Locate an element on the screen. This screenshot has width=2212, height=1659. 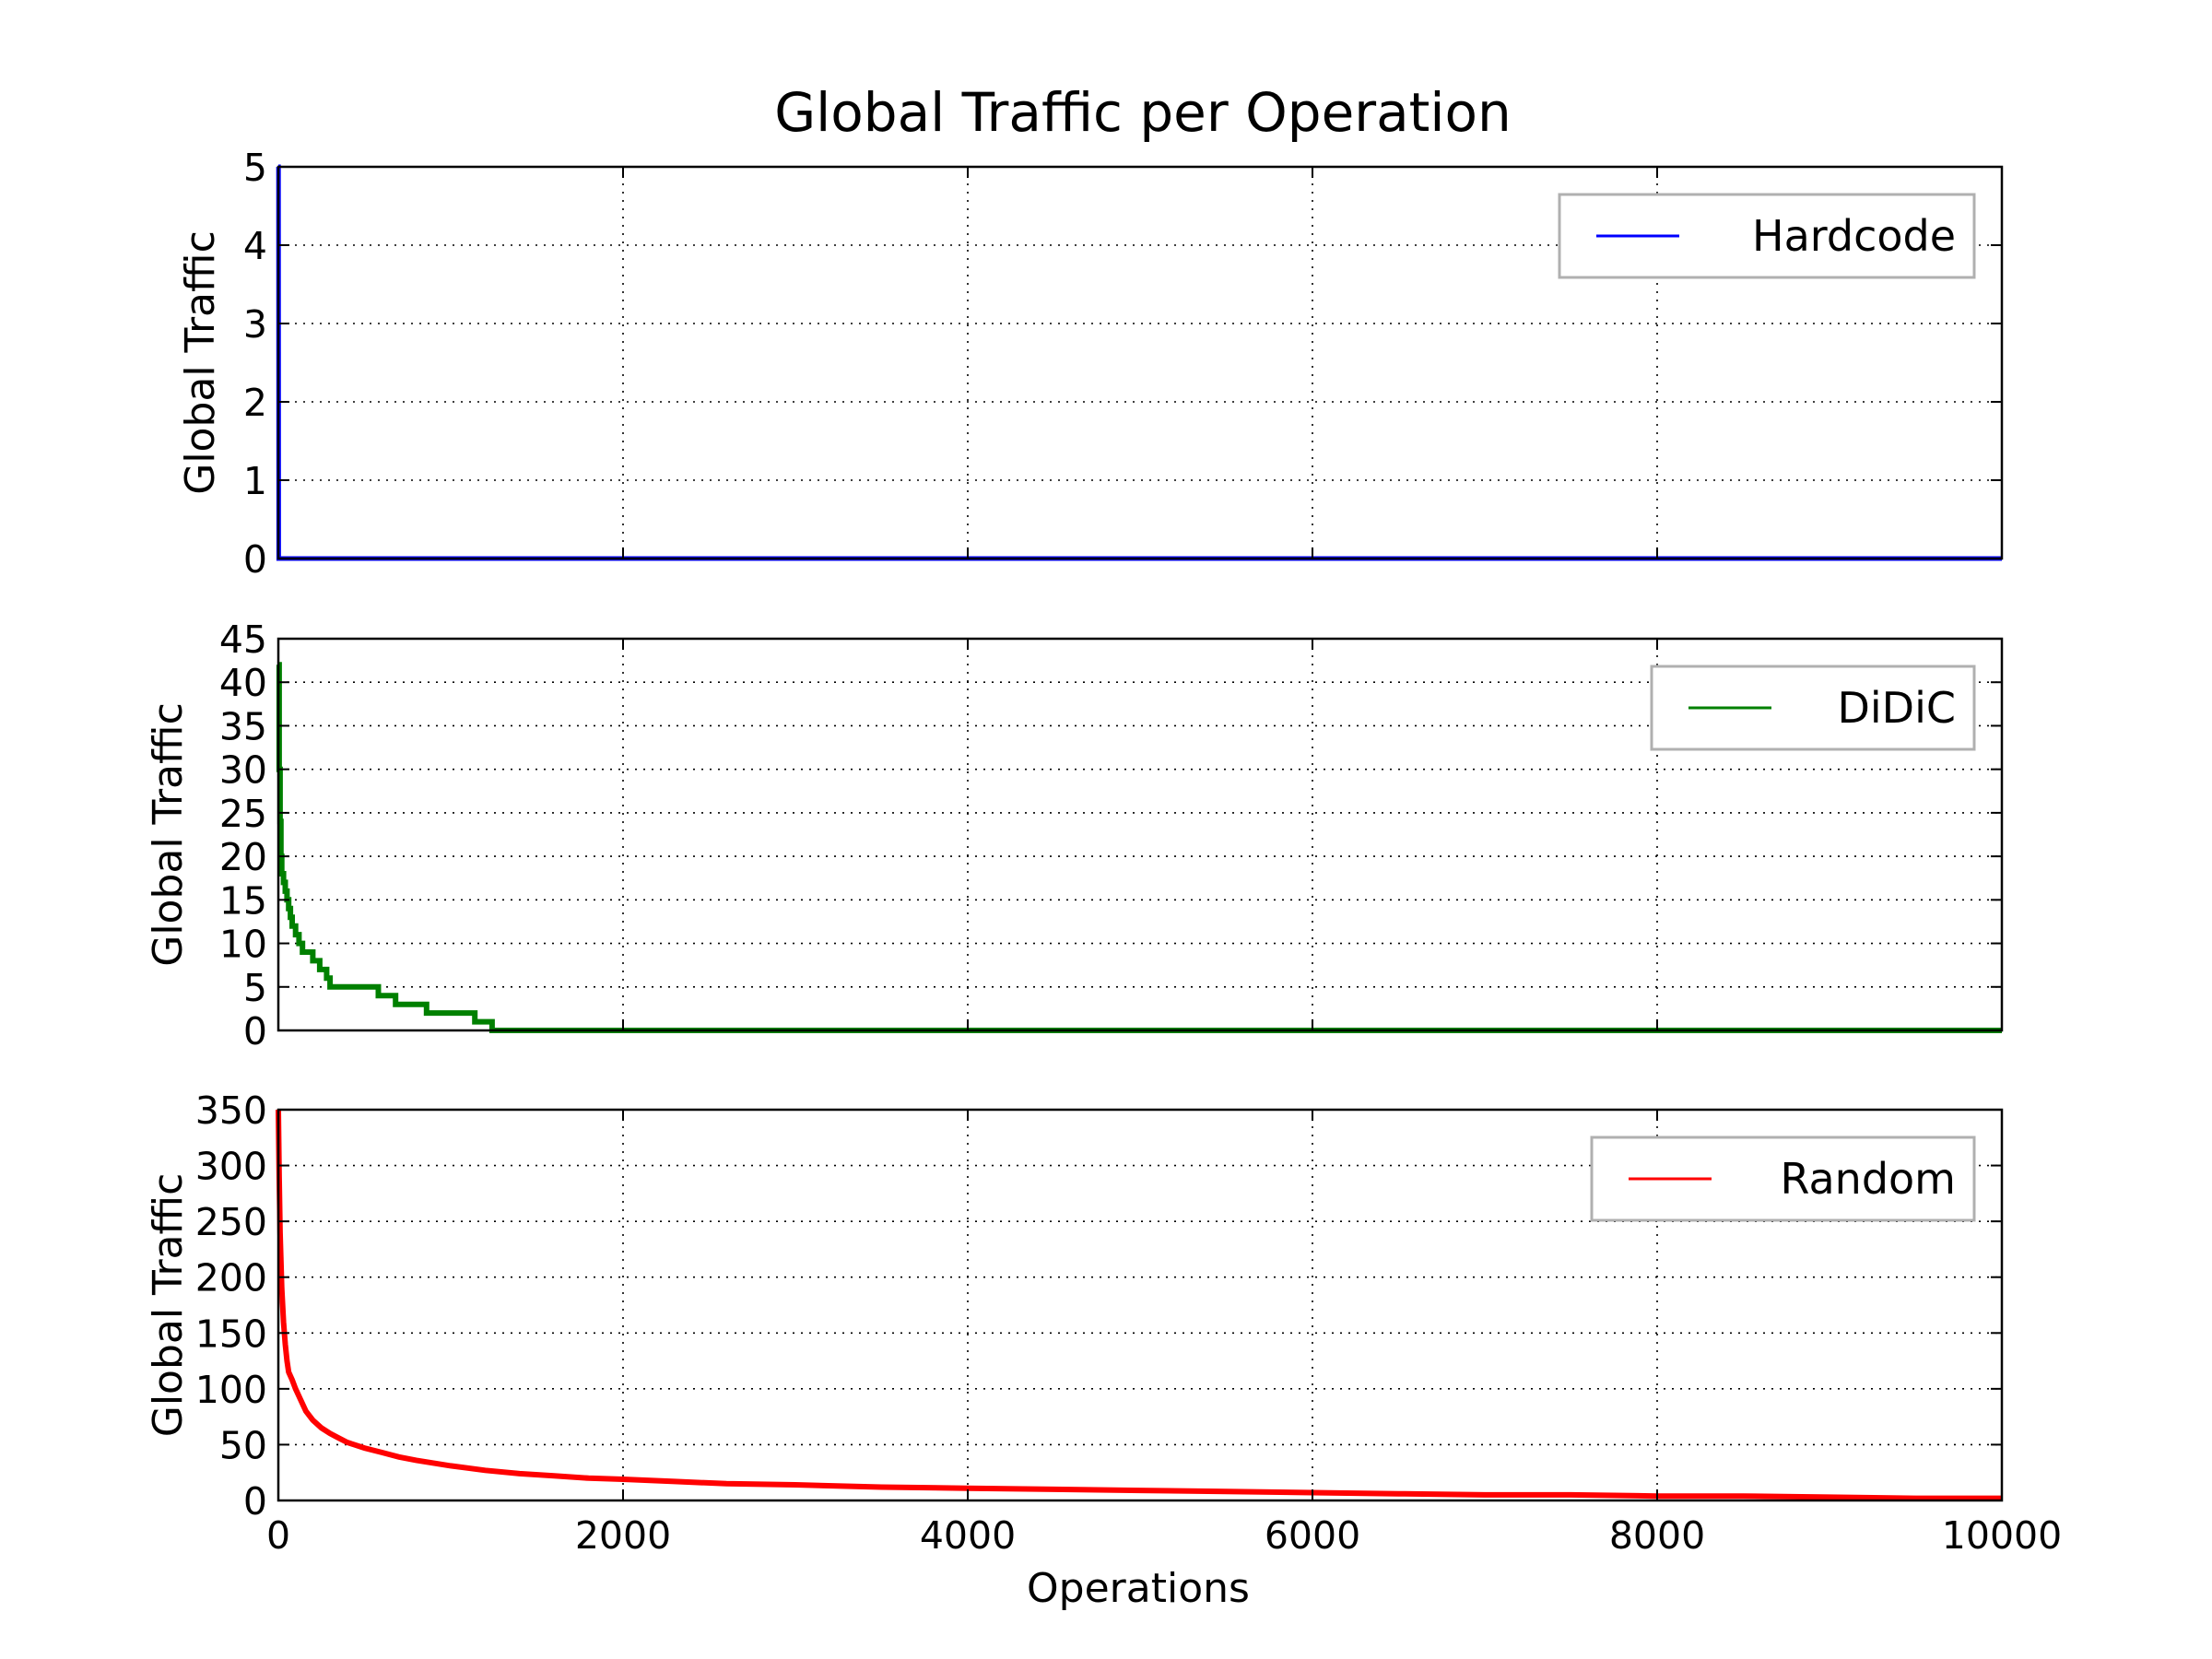
y-tick-label: 10 is located at coordinates (243, 945).